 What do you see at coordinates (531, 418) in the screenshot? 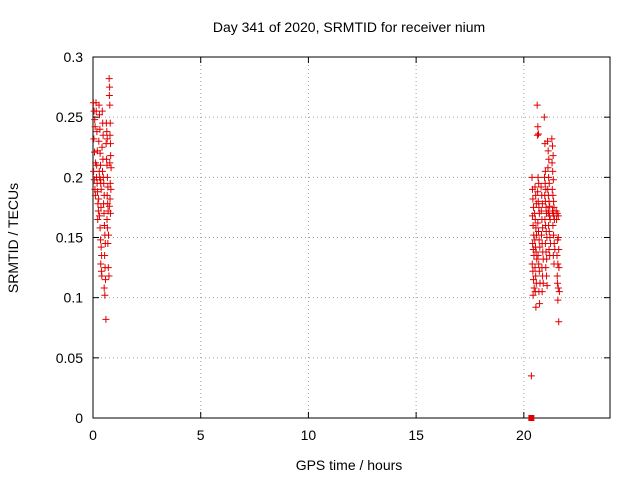
I see `data-point-zero` at bounding box center [531, 418].